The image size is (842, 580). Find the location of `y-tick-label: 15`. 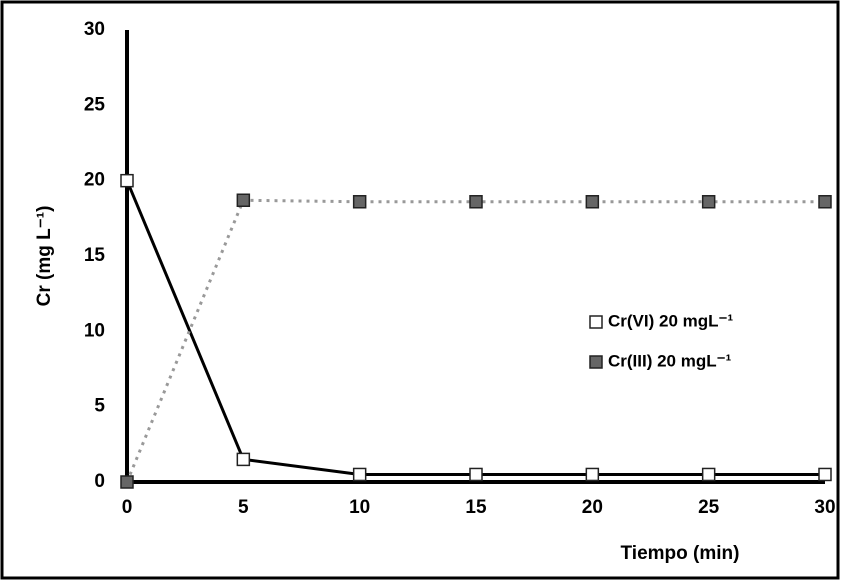

y-tick-label: 15 is located at coordinates (95, 255).